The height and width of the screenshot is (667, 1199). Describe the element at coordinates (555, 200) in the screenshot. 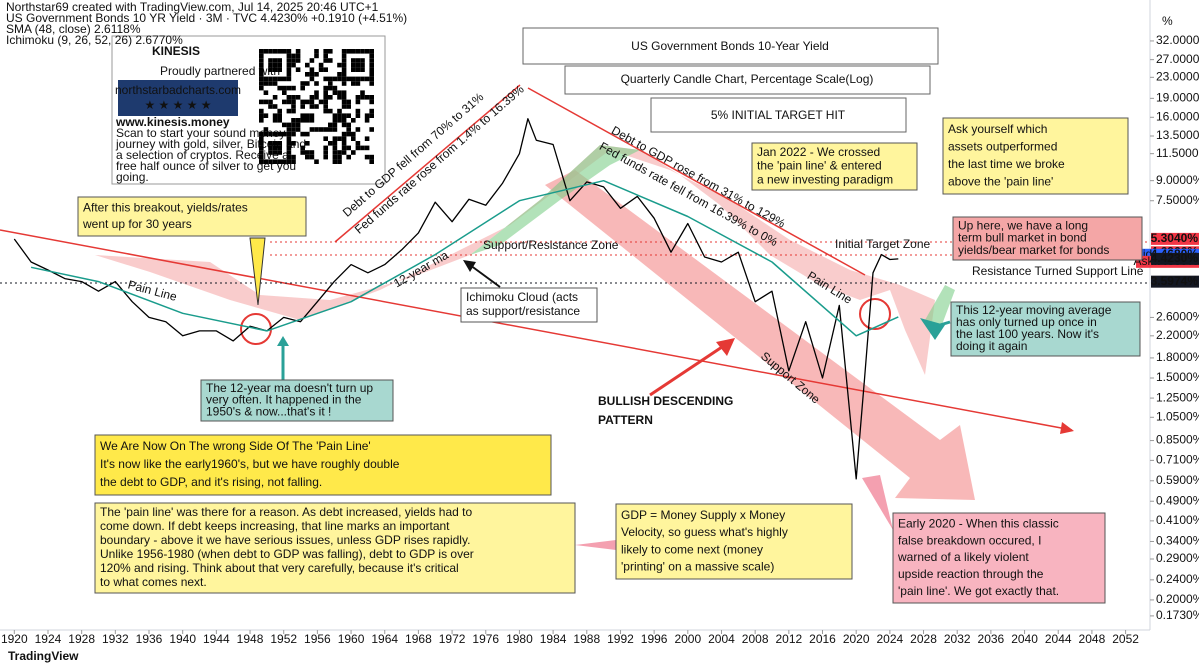

I see `ichimoku-cloud` at that location.